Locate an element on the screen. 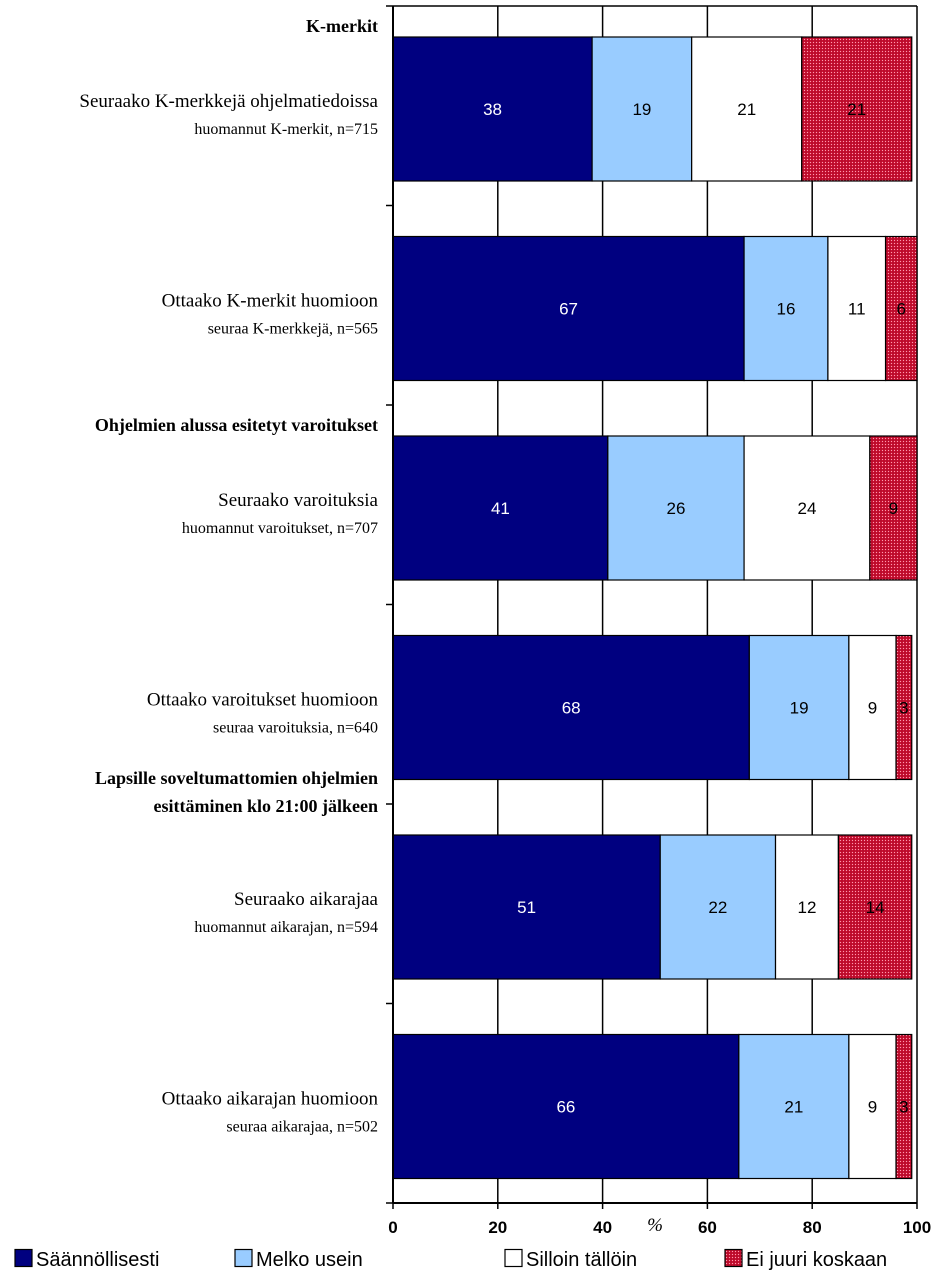 Image resolution: width=938 pixels, height=1281 pixels. category-label: Seuraako aikarajaa is located at coordinates (306, 899).